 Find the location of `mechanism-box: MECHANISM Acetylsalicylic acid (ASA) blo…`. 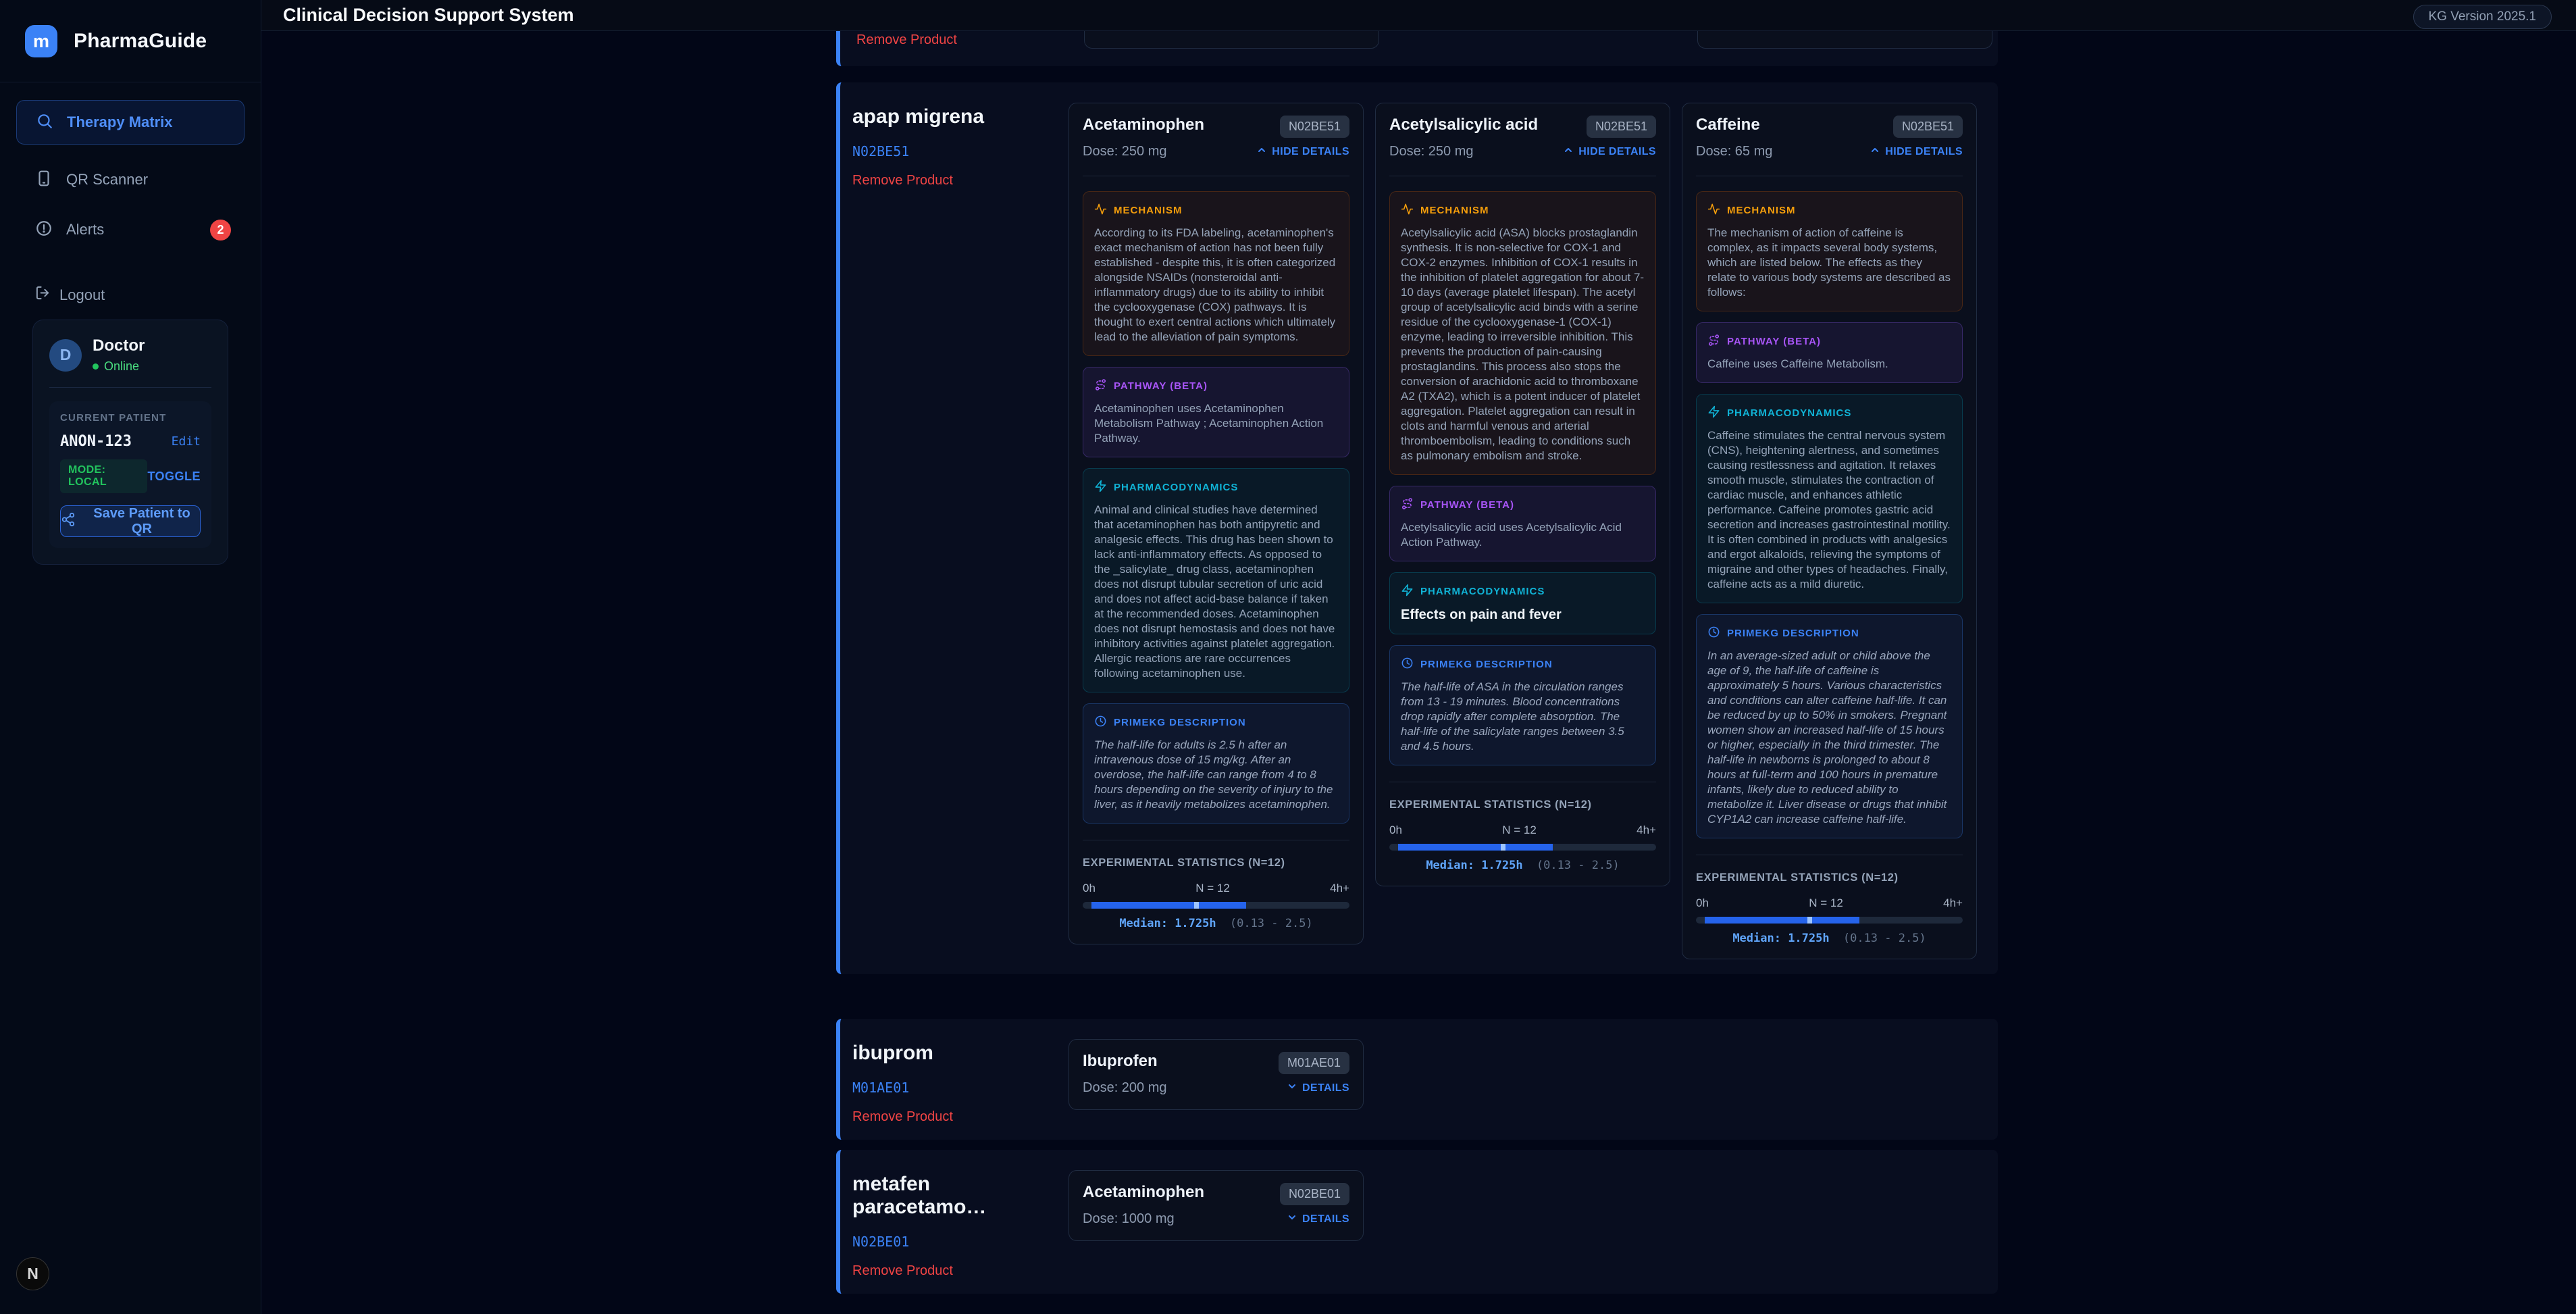

mechanism-box: MECHANISM Acetylsalicylic acid (ASA) blo… is located at coordinates (1522, 333).